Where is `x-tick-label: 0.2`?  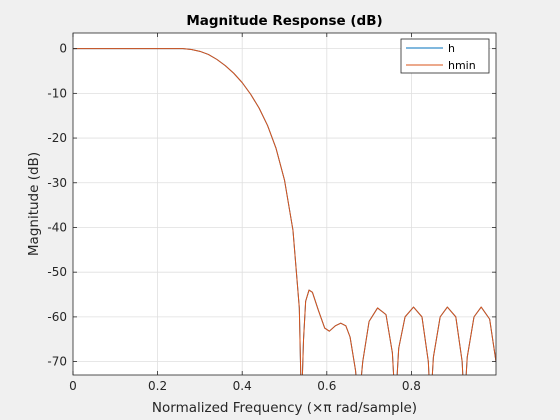
x-tick-label: 0.2 is located at coordinates (157, 386).